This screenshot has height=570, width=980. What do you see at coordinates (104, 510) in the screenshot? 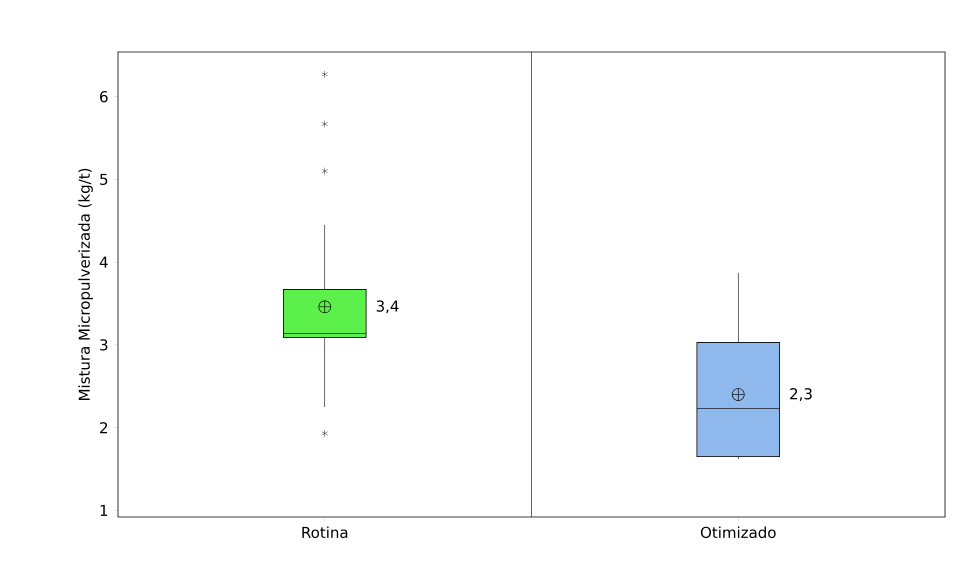
I see `y-tick-label: 1` at bounding box center [104, 510].